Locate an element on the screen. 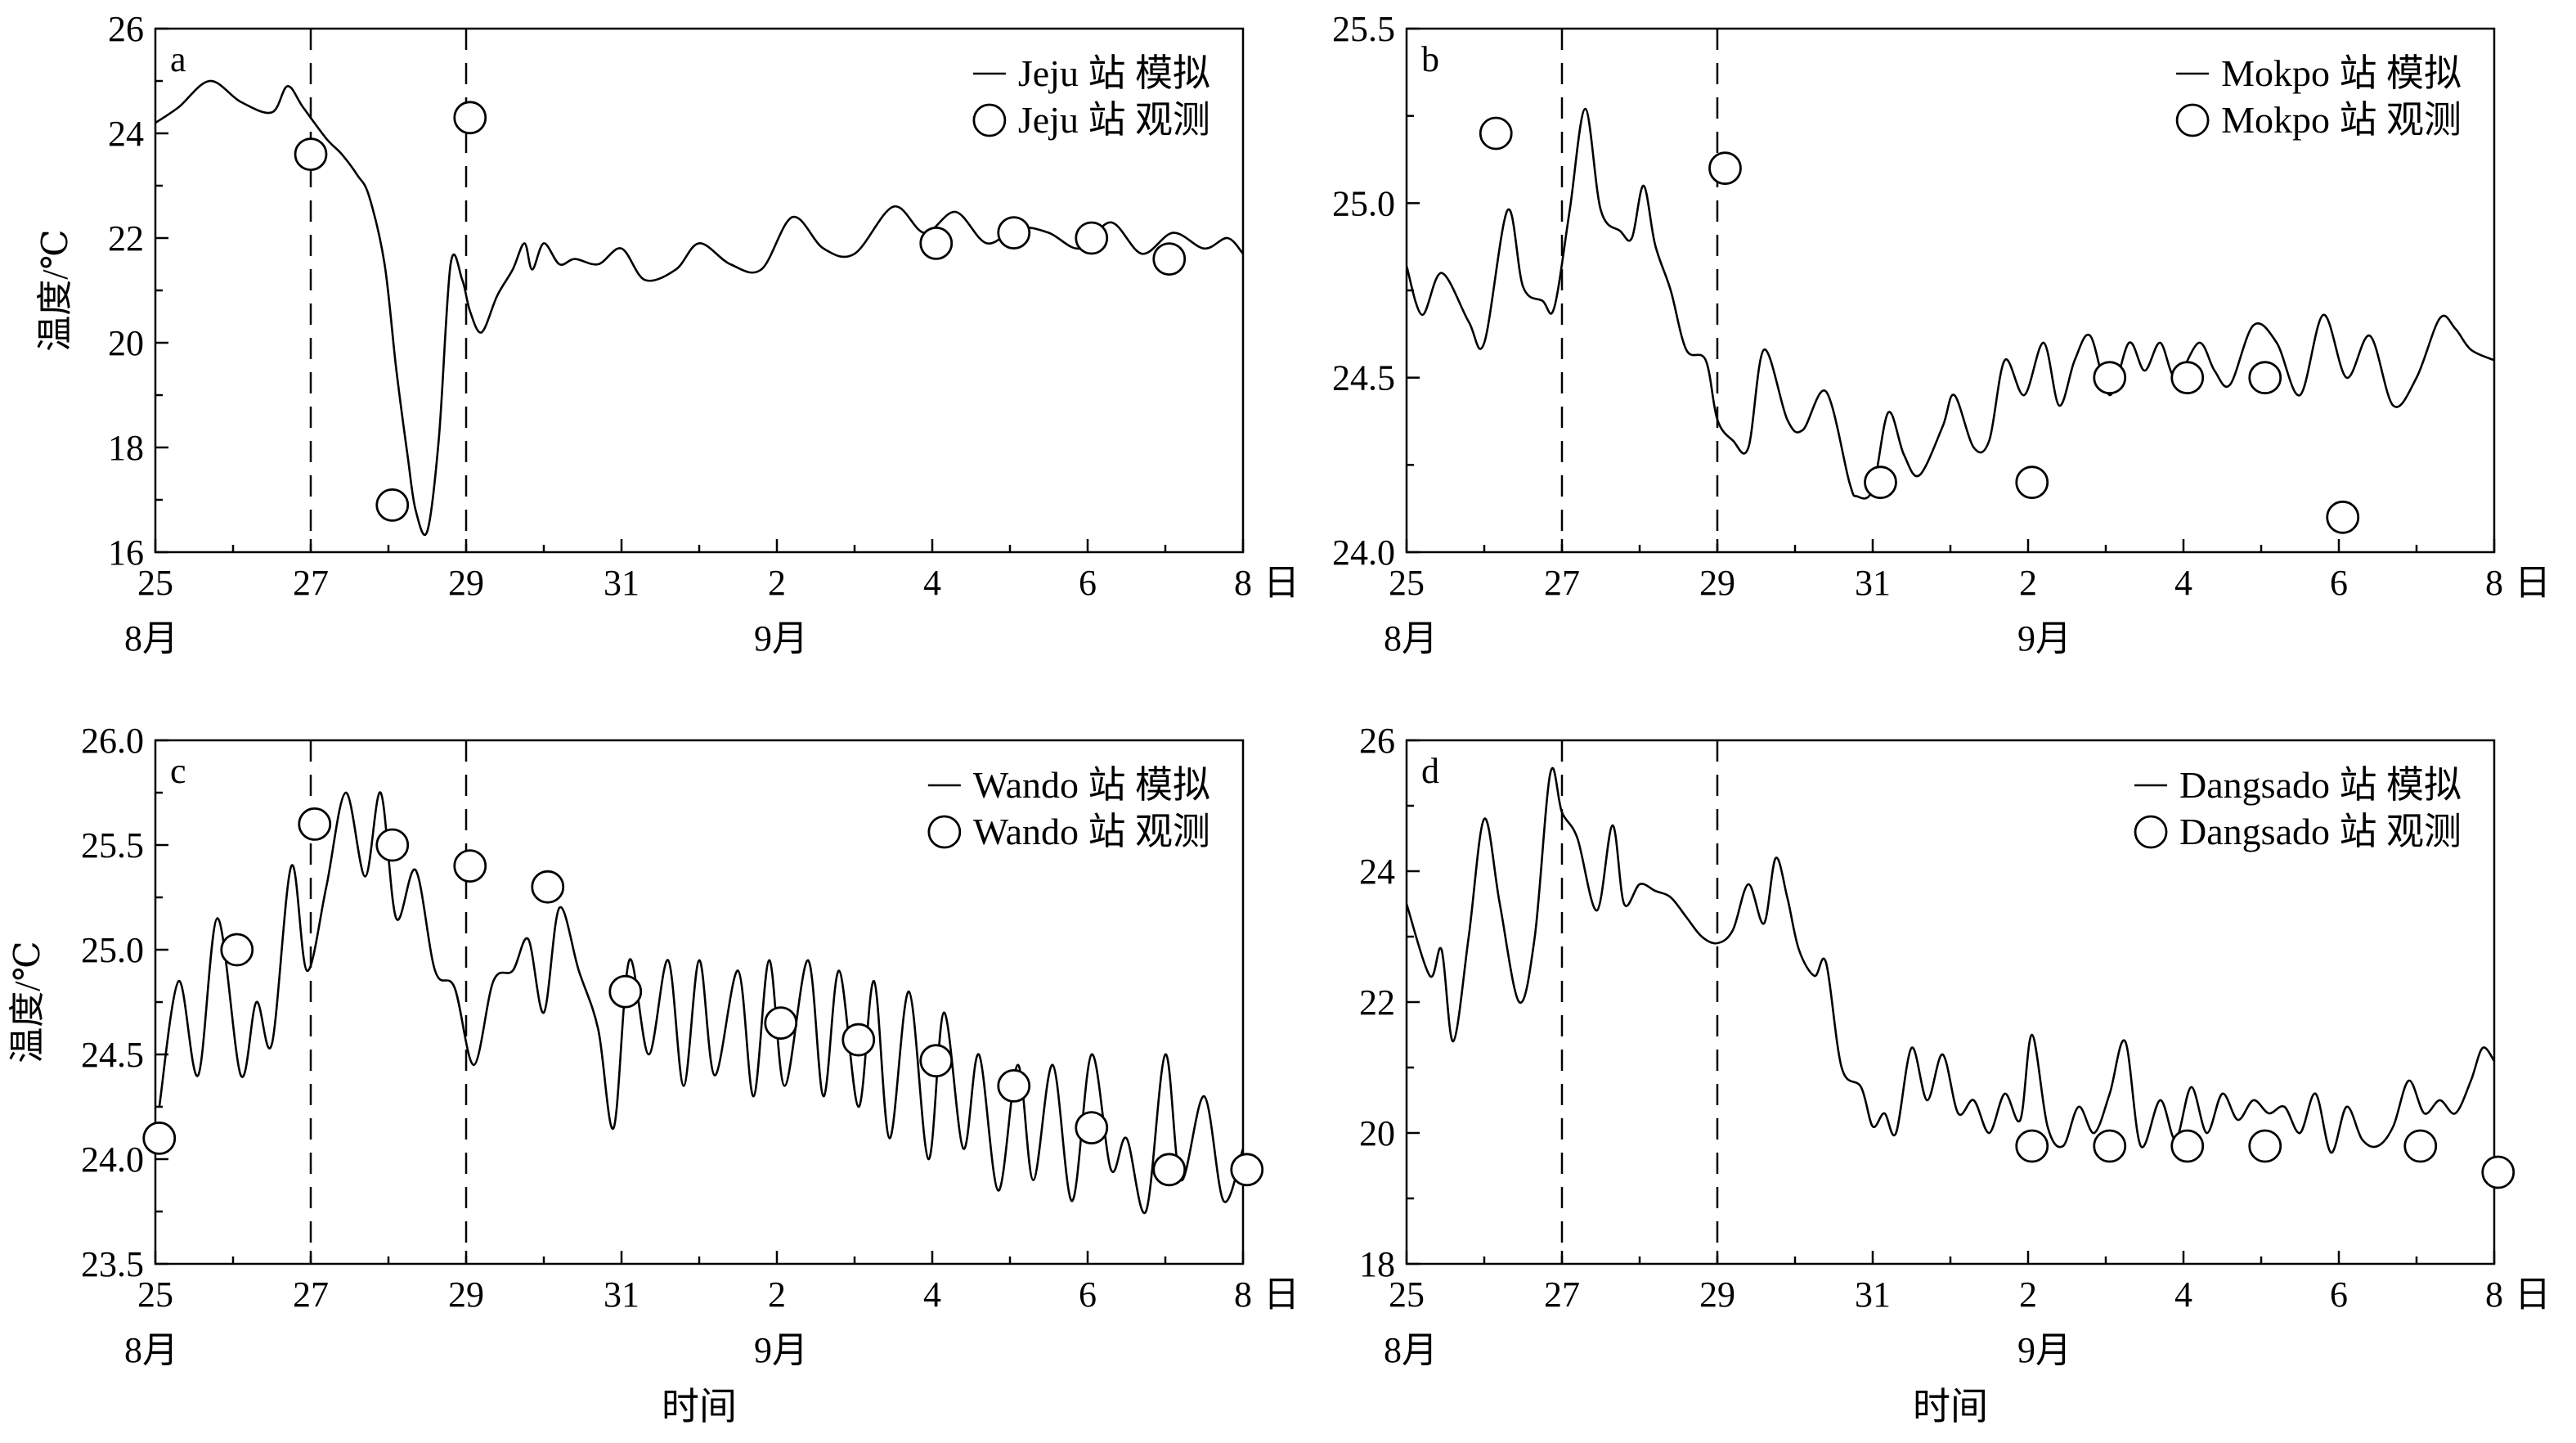 Image resolution: width=2576 pixels, height=1443 pixels. y-tick-label-c-3: 25.0 is located at coordinates (112, 950).